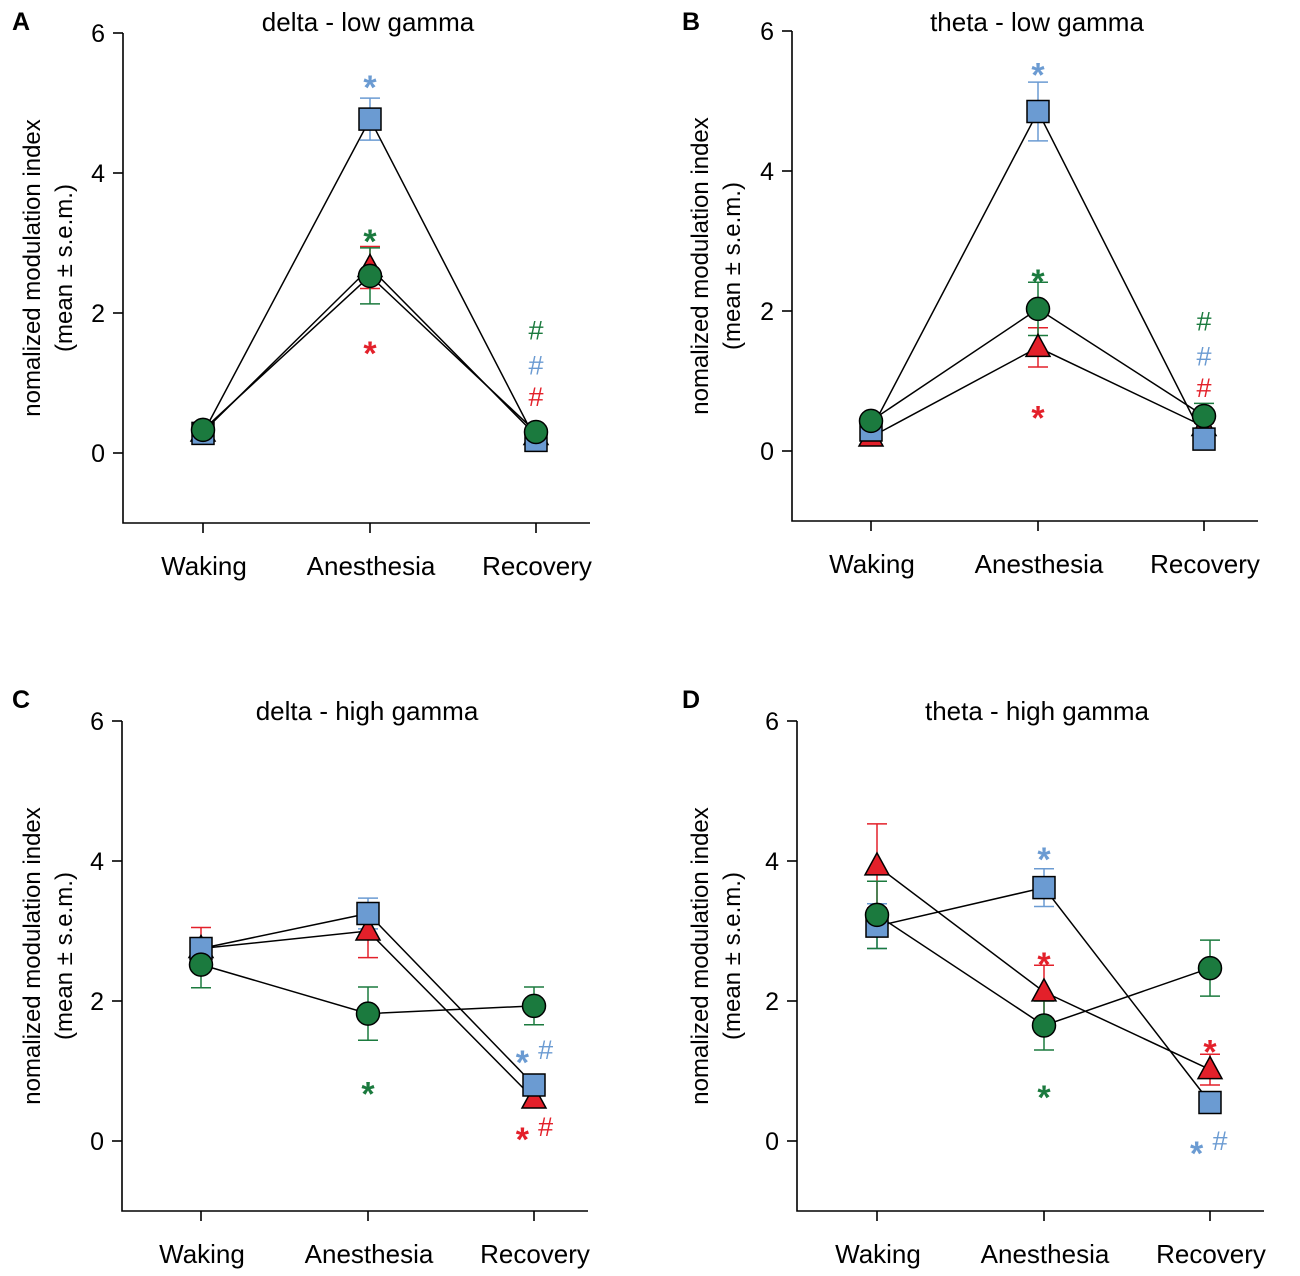 The height and width of the screenshot is (1276, 1300). What do you see at coordinates (367, 711) in the screenshot?
I see `chart-title: delta - high gamma` at bounding box center [367, 711].